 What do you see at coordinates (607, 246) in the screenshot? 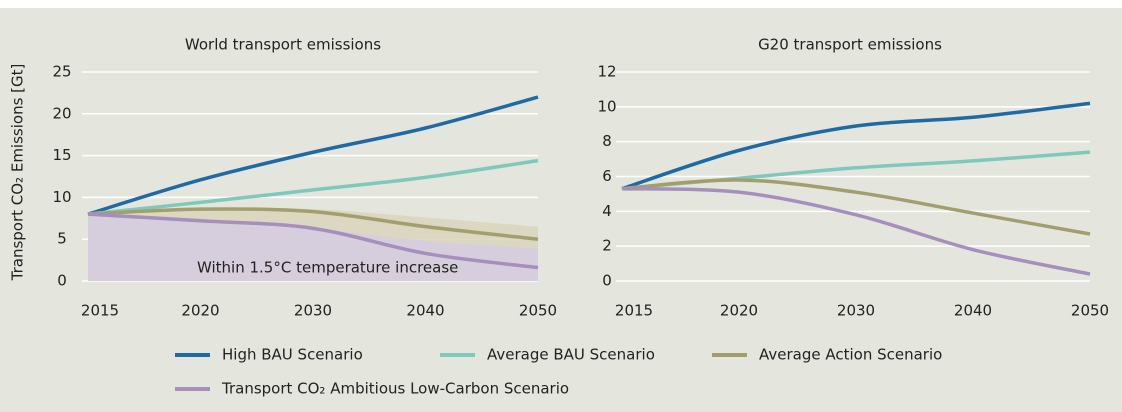
I see `y-tick-label: 2` at bounding box center [607, 246].